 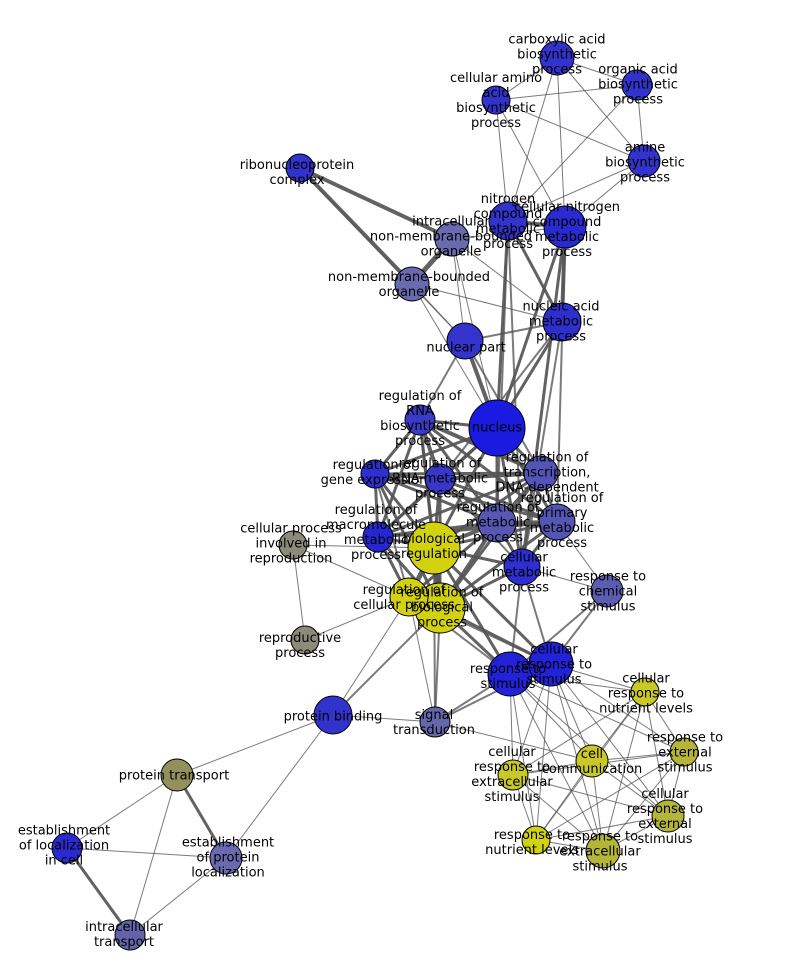 What do you see at coordinates (226, 858) in the screenshot?
I see `node-establishment_of_protein_localization` at bounding box center [226, 858].